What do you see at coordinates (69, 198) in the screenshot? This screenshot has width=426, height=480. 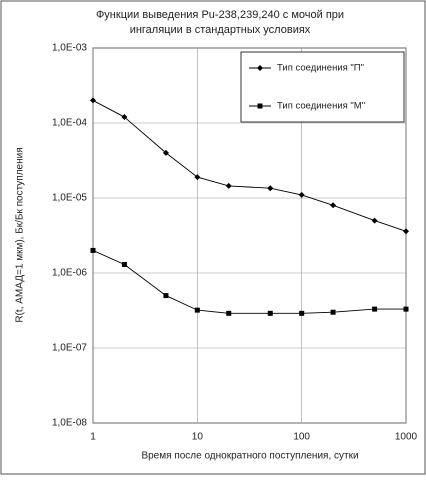 I see `y-tick-label: 1,0E-05` at bounding box center [69, 198].